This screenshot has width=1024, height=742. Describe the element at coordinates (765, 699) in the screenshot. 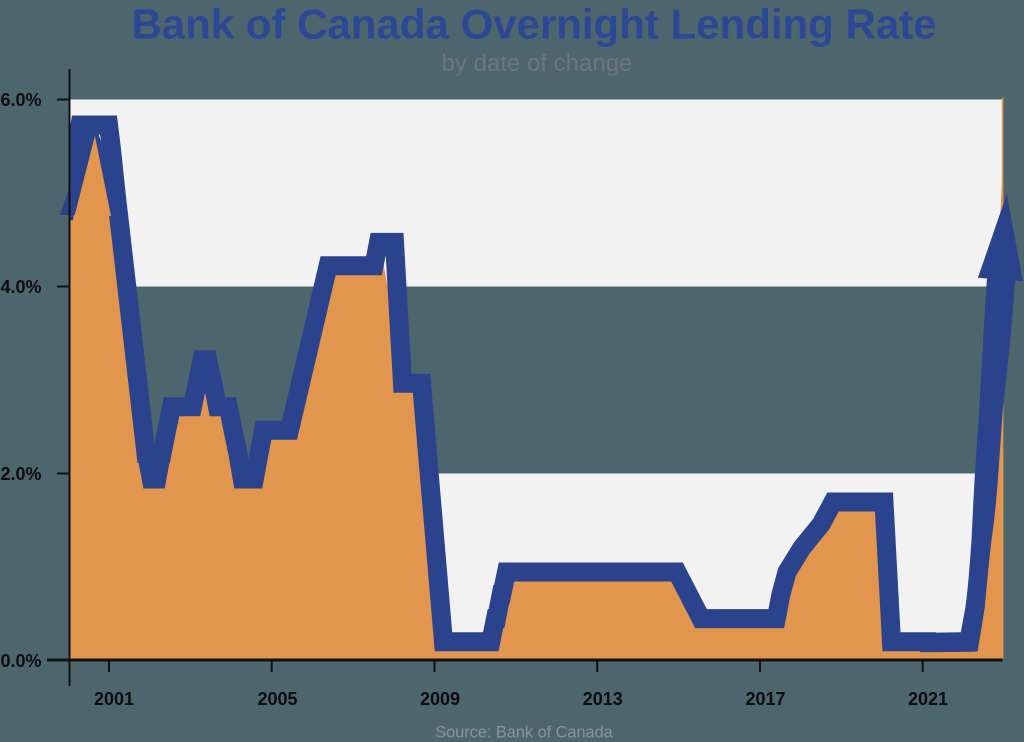

I see `svg-text: 2017` at that location.